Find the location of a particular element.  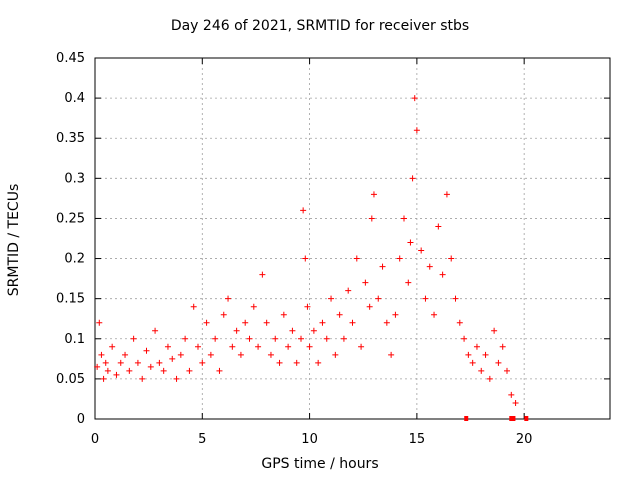

x-tick-label: 15 is located at coordinates (417, 439).